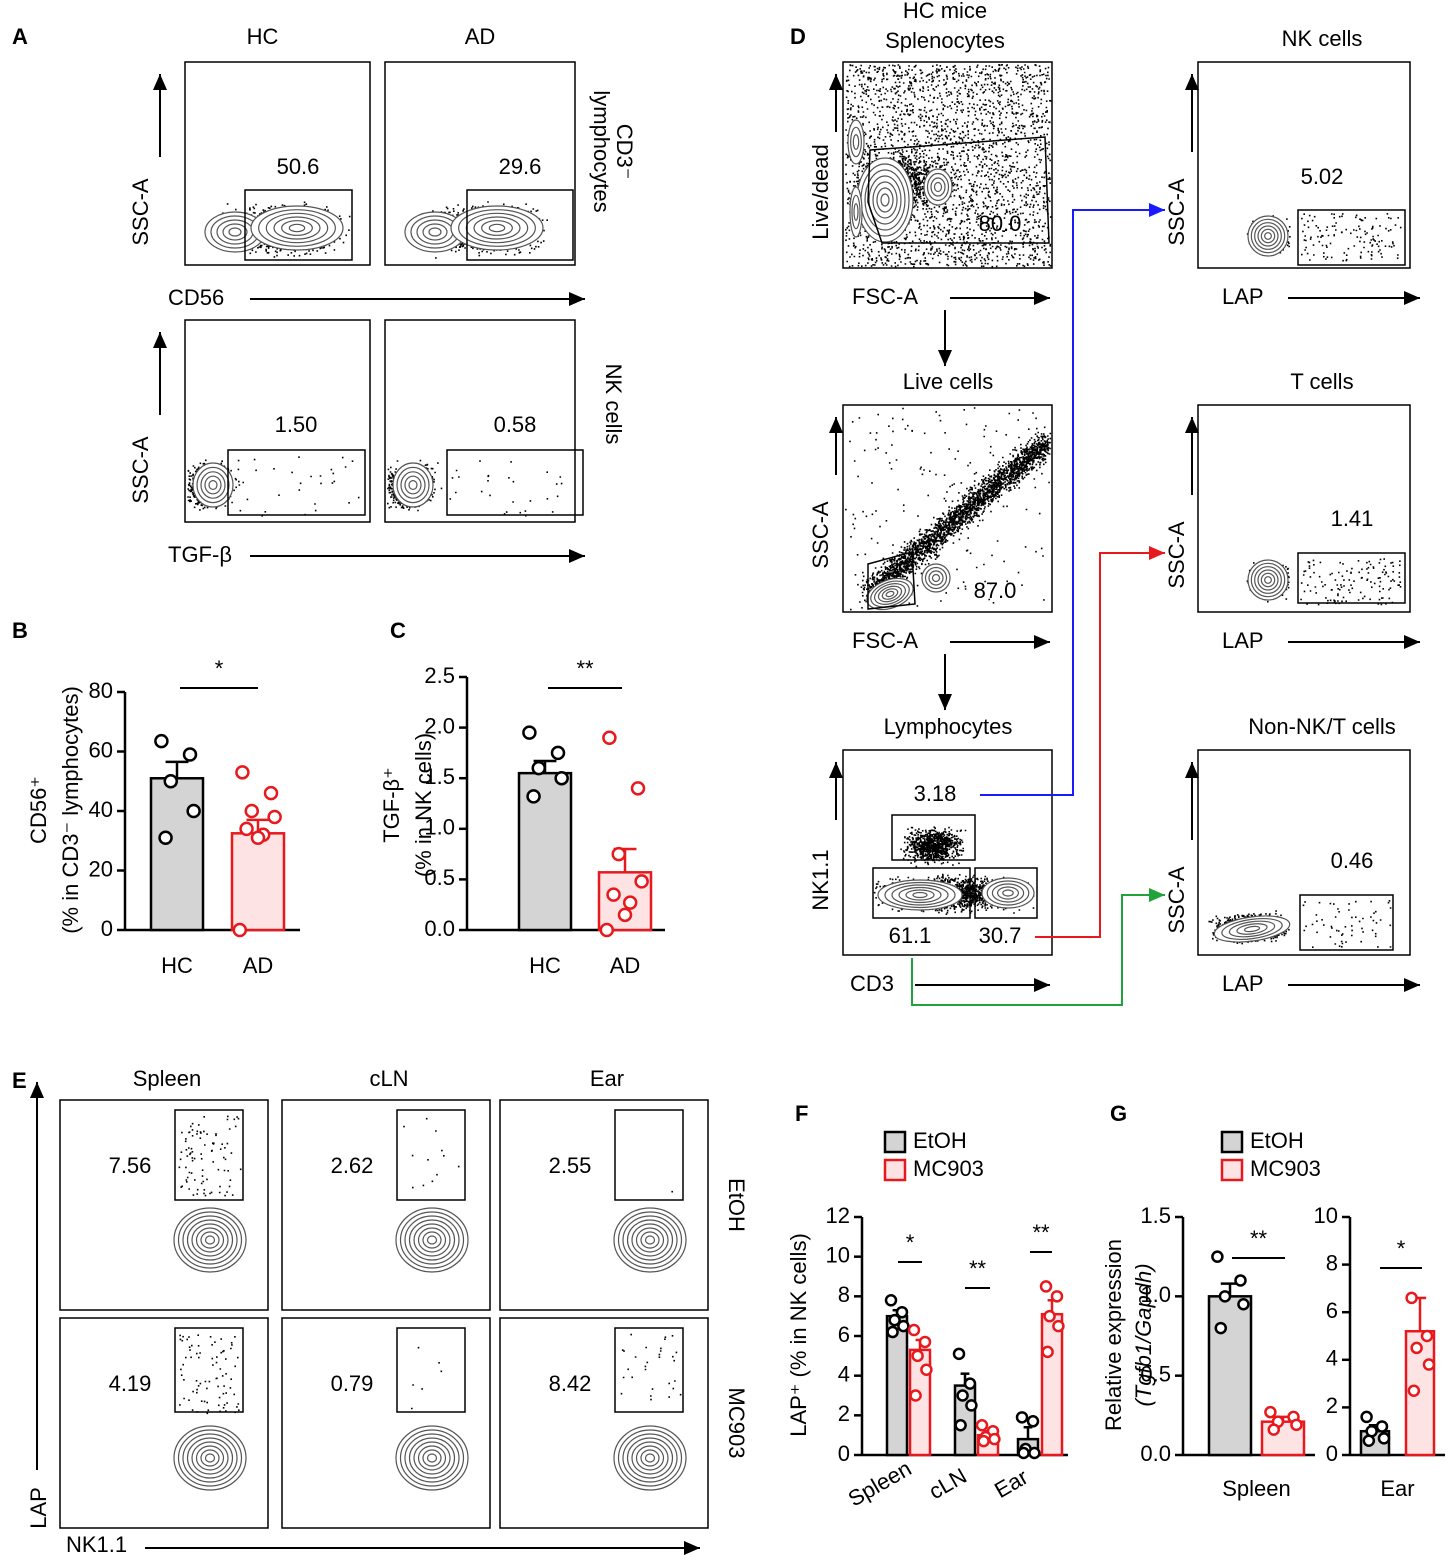 The width and height of the screenshot is (1453, 1562). What do you see at coordinates (1397, 1488) in the screenshot?
I see `x-tick-label: Ear` at bounding box center [1397, 1488].